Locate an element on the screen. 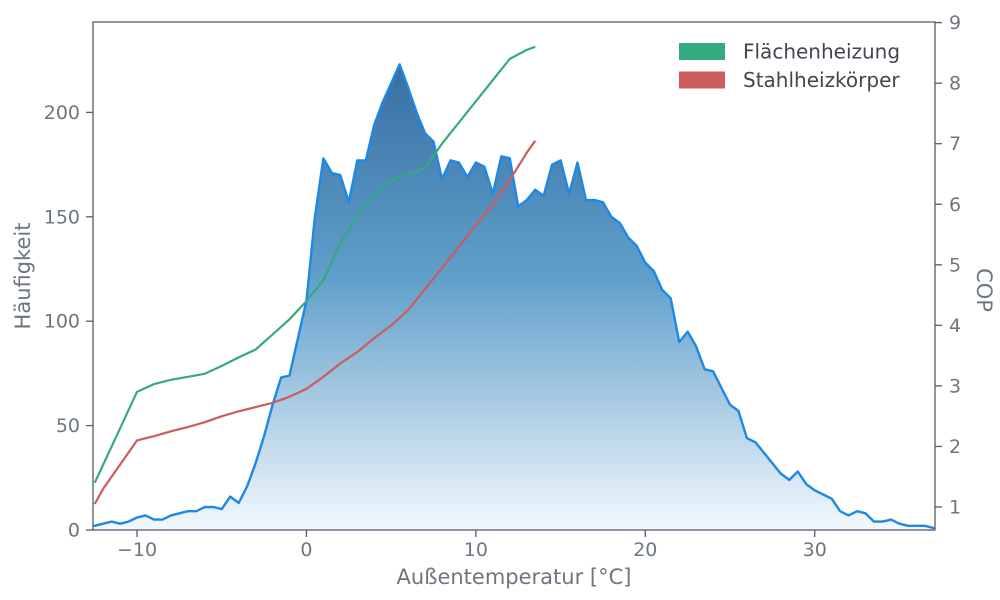  y-right-tick-label: 9 is located at coordinates (955, 23).